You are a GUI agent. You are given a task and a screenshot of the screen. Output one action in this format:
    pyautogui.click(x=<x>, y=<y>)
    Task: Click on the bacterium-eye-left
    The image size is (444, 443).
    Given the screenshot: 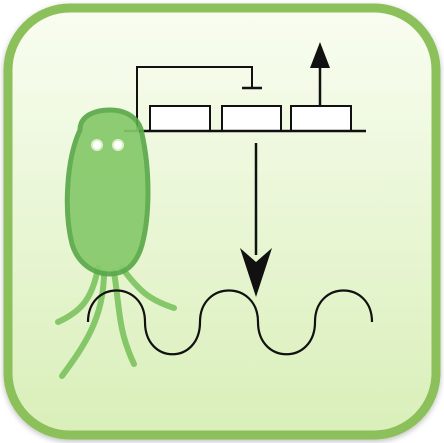 What is the action you would take?
    pyautogui.click(x=97, y=145)
    